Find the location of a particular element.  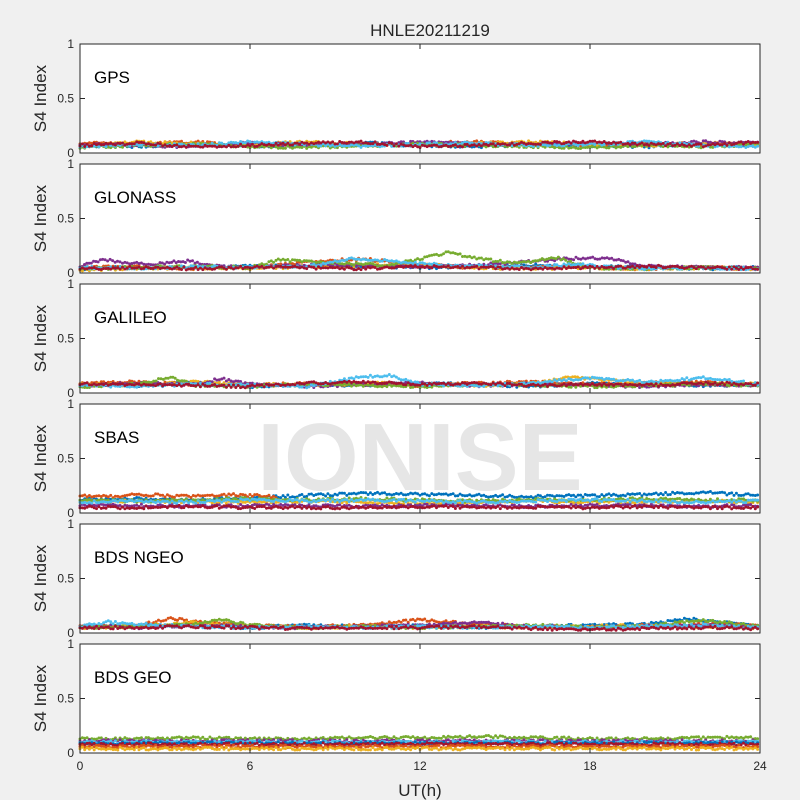

y-tick-label: 1 is located at coordinates (70, 44).